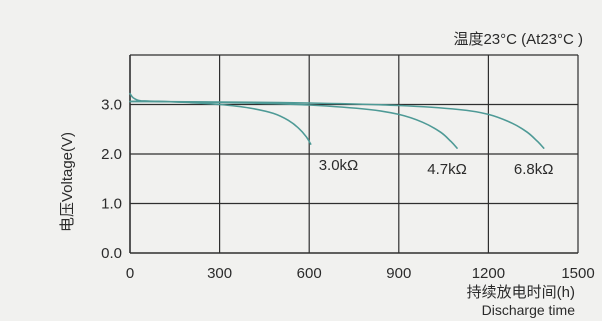  I want to click on series-lines, so click(337, 120).